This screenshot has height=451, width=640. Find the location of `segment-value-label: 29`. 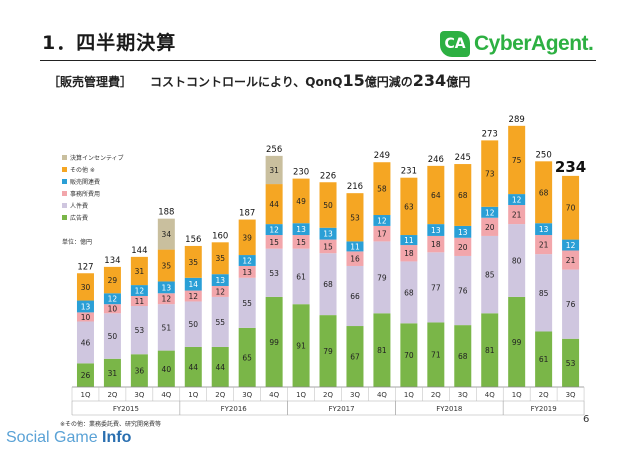

segment-value-label: 29 is located at coordinates (113, 280).